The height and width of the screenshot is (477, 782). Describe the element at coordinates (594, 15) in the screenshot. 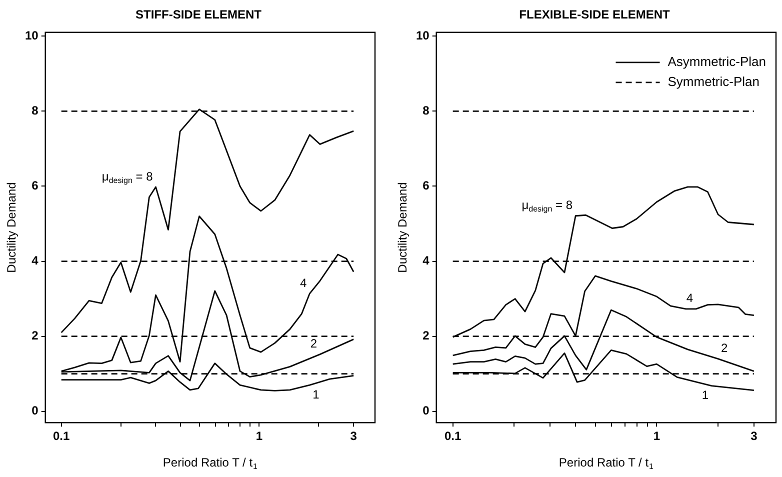

I see `chart-title: FLEXIBLE-SIDE ELEMENT` at that location.